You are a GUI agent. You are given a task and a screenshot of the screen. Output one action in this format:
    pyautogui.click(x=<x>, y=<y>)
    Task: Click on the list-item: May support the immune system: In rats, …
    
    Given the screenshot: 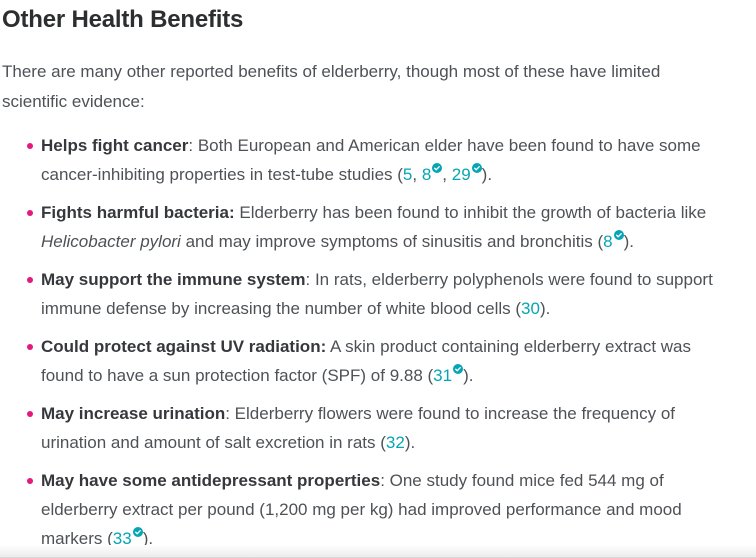 What is the action you would take?
    pyautogui.click(x=381, y=294)
    